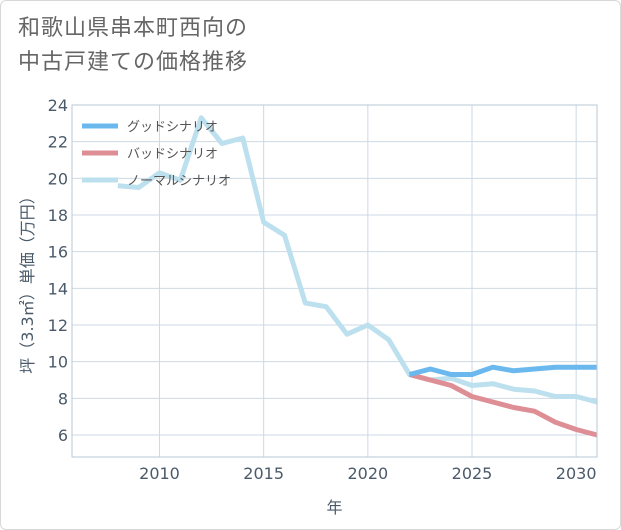 This screenshot has height=530, width=621. What do you see at coordinates (133, 28) in the screenshot?
I see `title-line-1: 和歌山県串本町西向の` at bounding box center [133, 28].